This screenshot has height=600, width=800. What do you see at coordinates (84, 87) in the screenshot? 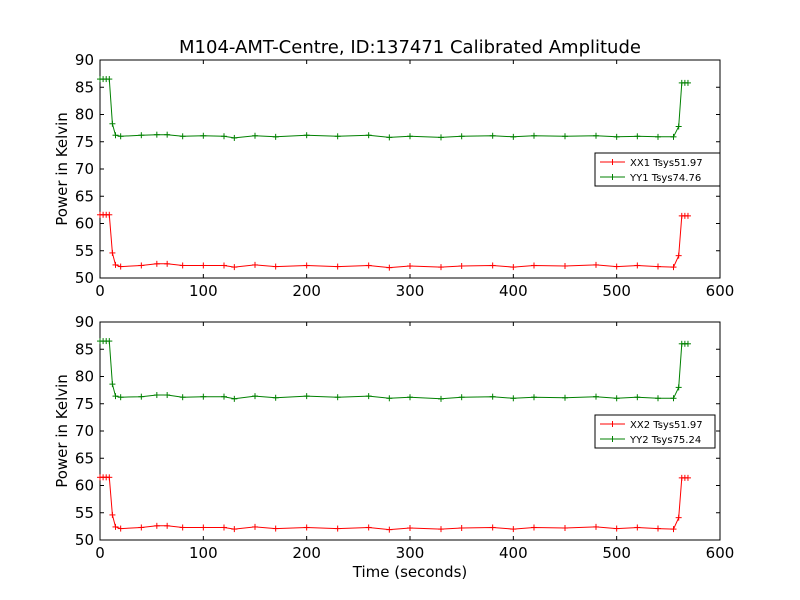
I see `top-y-tick-label: 85` at bounding box center [84, 87].